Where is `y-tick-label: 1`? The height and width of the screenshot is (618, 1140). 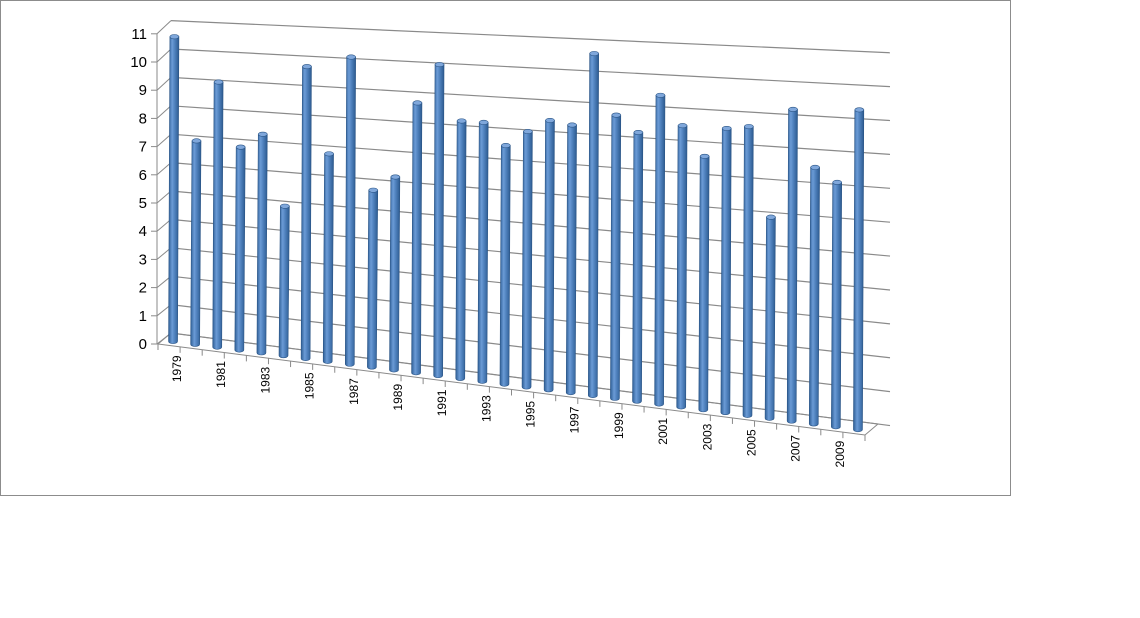 y-tick-label: 1 is located at coordinates (143, 316).